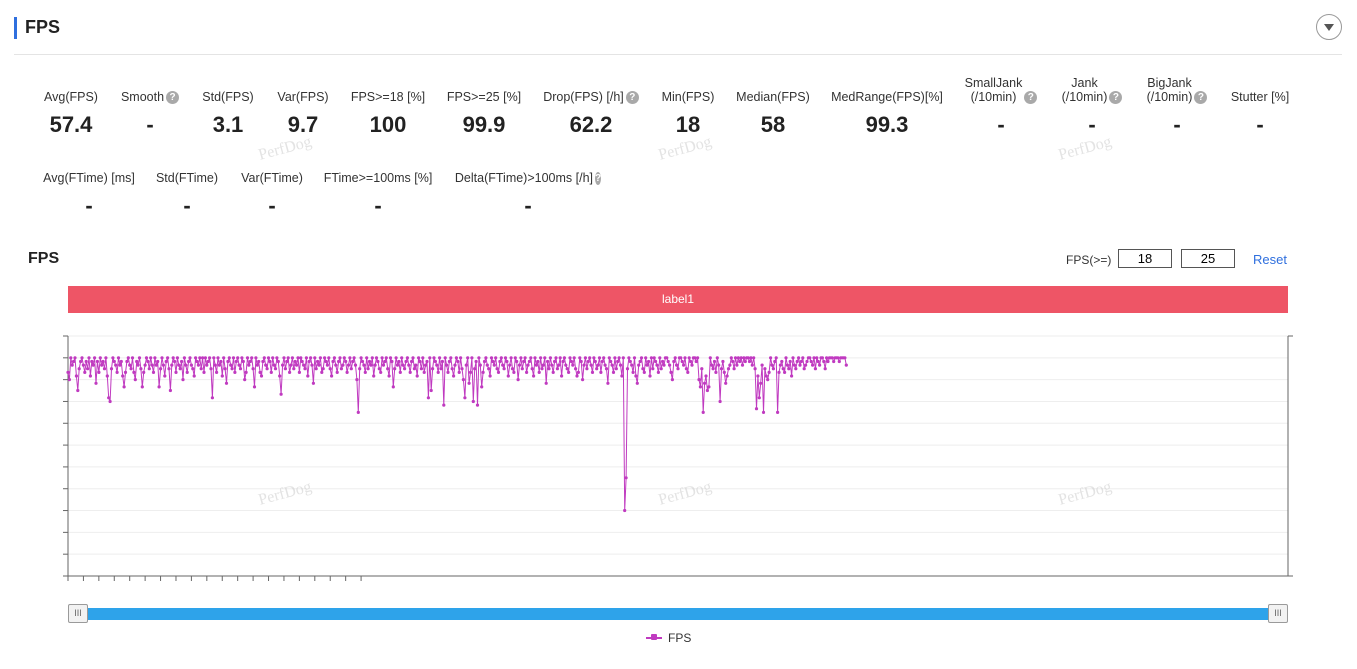 The height and width of the screenshot is (669, 1357). I want to click on reset-link: Reset, so click(1270, 259).